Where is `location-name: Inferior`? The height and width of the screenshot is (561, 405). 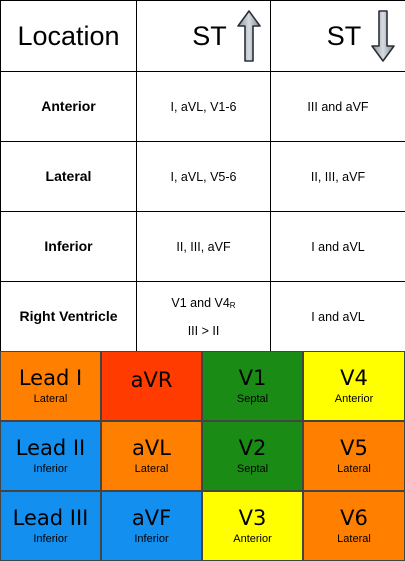
location-name: Inferior is located at coordinates (68, 245).